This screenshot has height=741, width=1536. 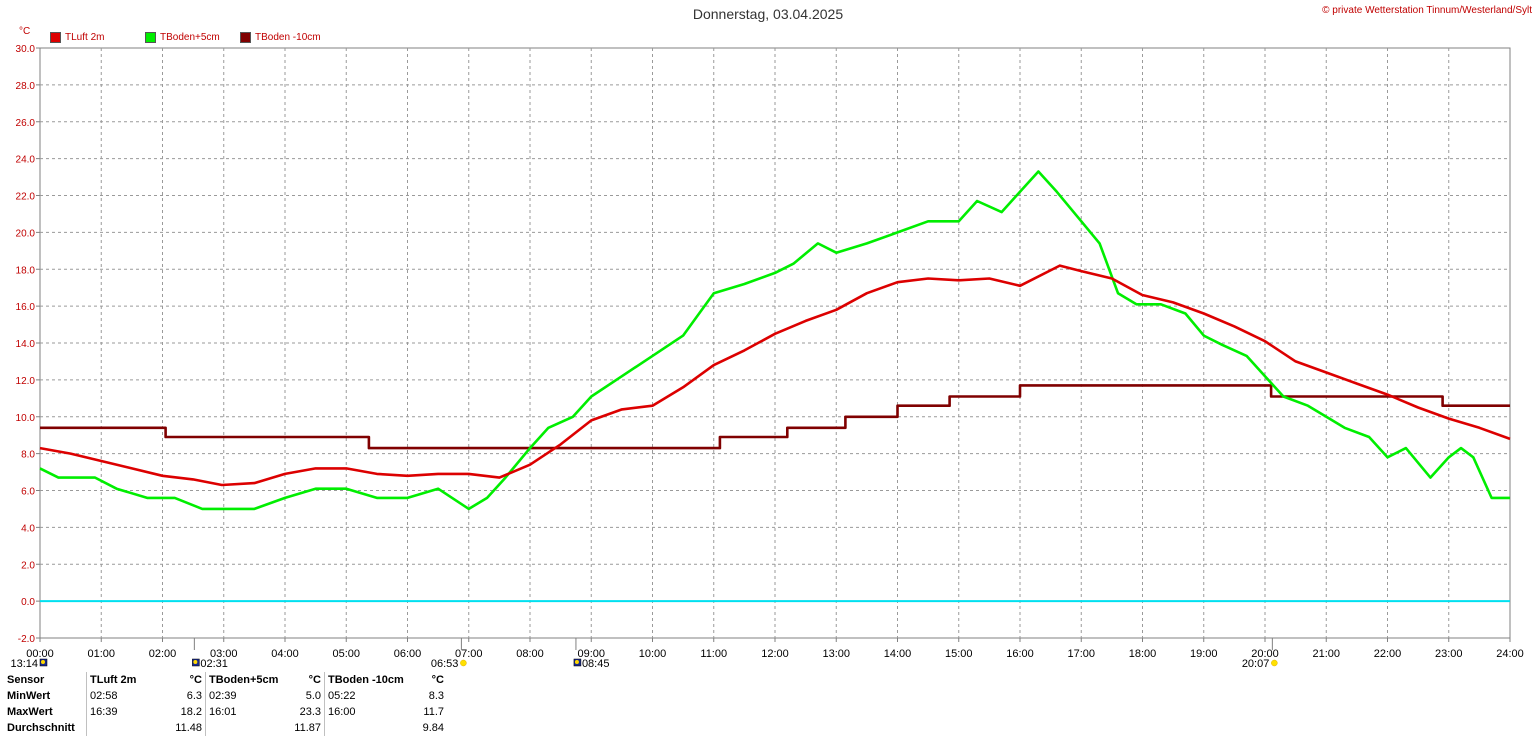 I want to click on stats-avg-value: 9.84, so click(x=433, y=728).